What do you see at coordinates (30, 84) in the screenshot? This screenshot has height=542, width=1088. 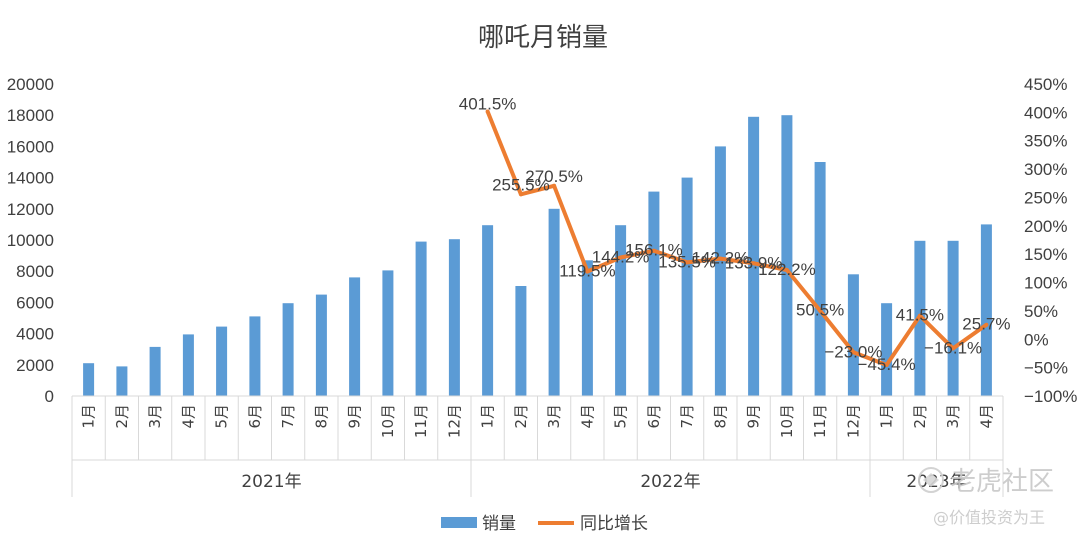 I see `left-tick-label: 20000` at bounding box center [30, 84].